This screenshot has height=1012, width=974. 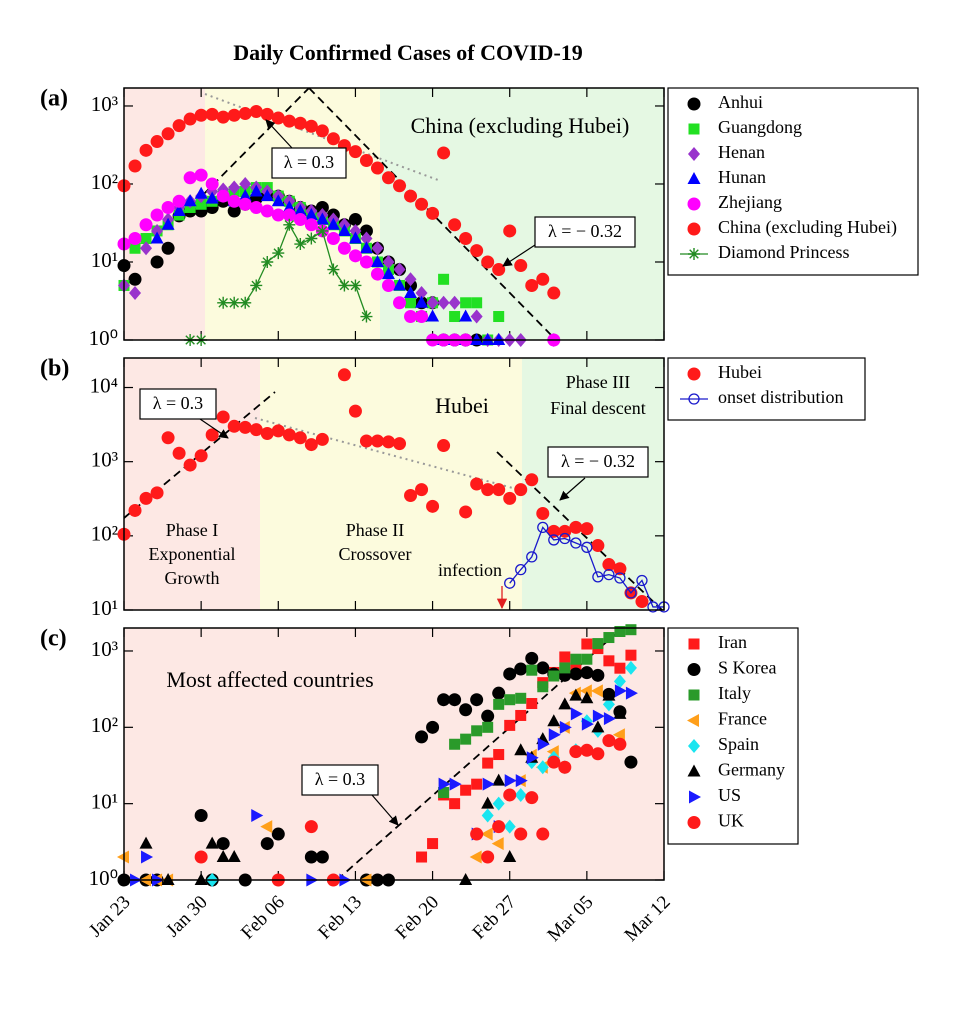 What do you see at coordinates (247, 150) in the screenshot?
I see `fit-line` at bounding box center [247, 150].